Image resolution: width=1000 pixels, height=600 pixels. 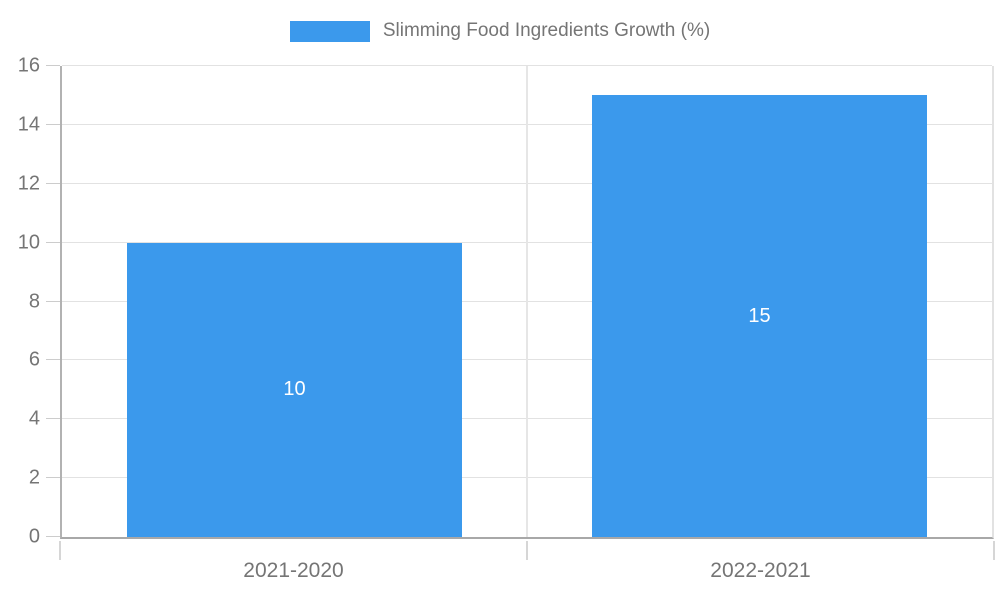 I want to click on x-tick-label: 2021-2020, so click(x=293, y=570).